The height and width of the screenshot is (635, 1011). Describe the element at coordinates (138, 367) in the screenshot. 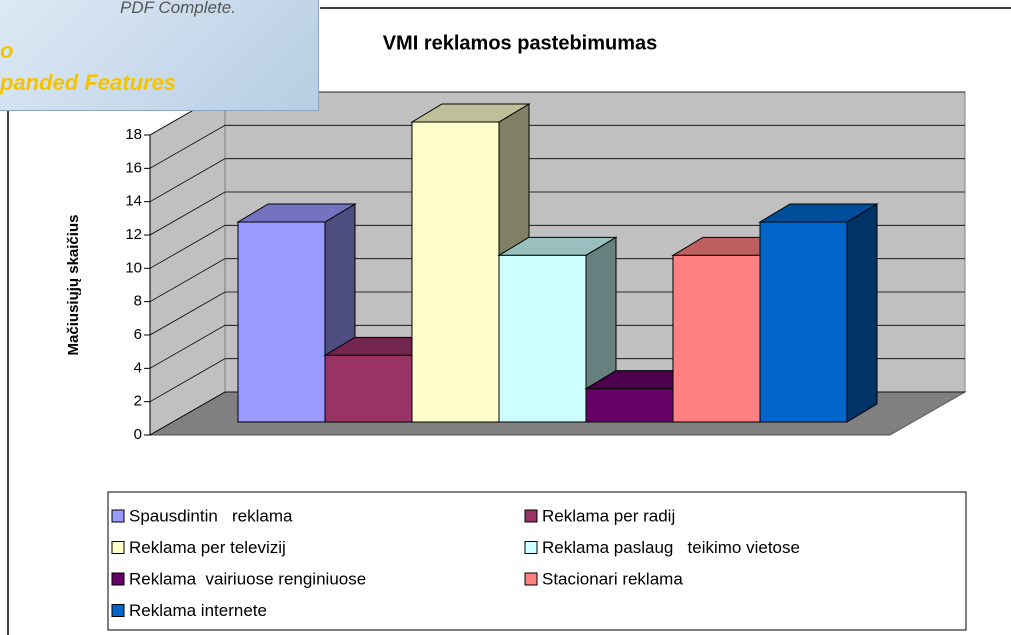

I see `y-tick-label: 4` at that location.